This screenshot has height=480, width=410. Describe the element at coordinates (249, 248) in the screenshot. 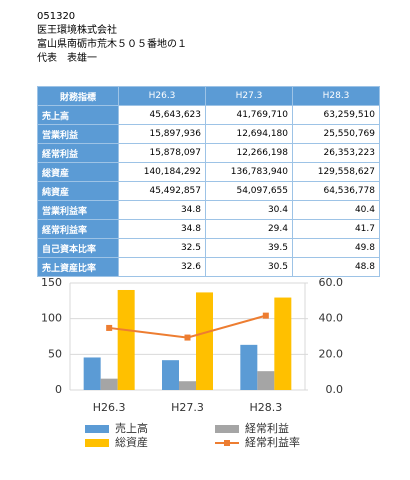

I see `table-cell: 39.5` at that location.